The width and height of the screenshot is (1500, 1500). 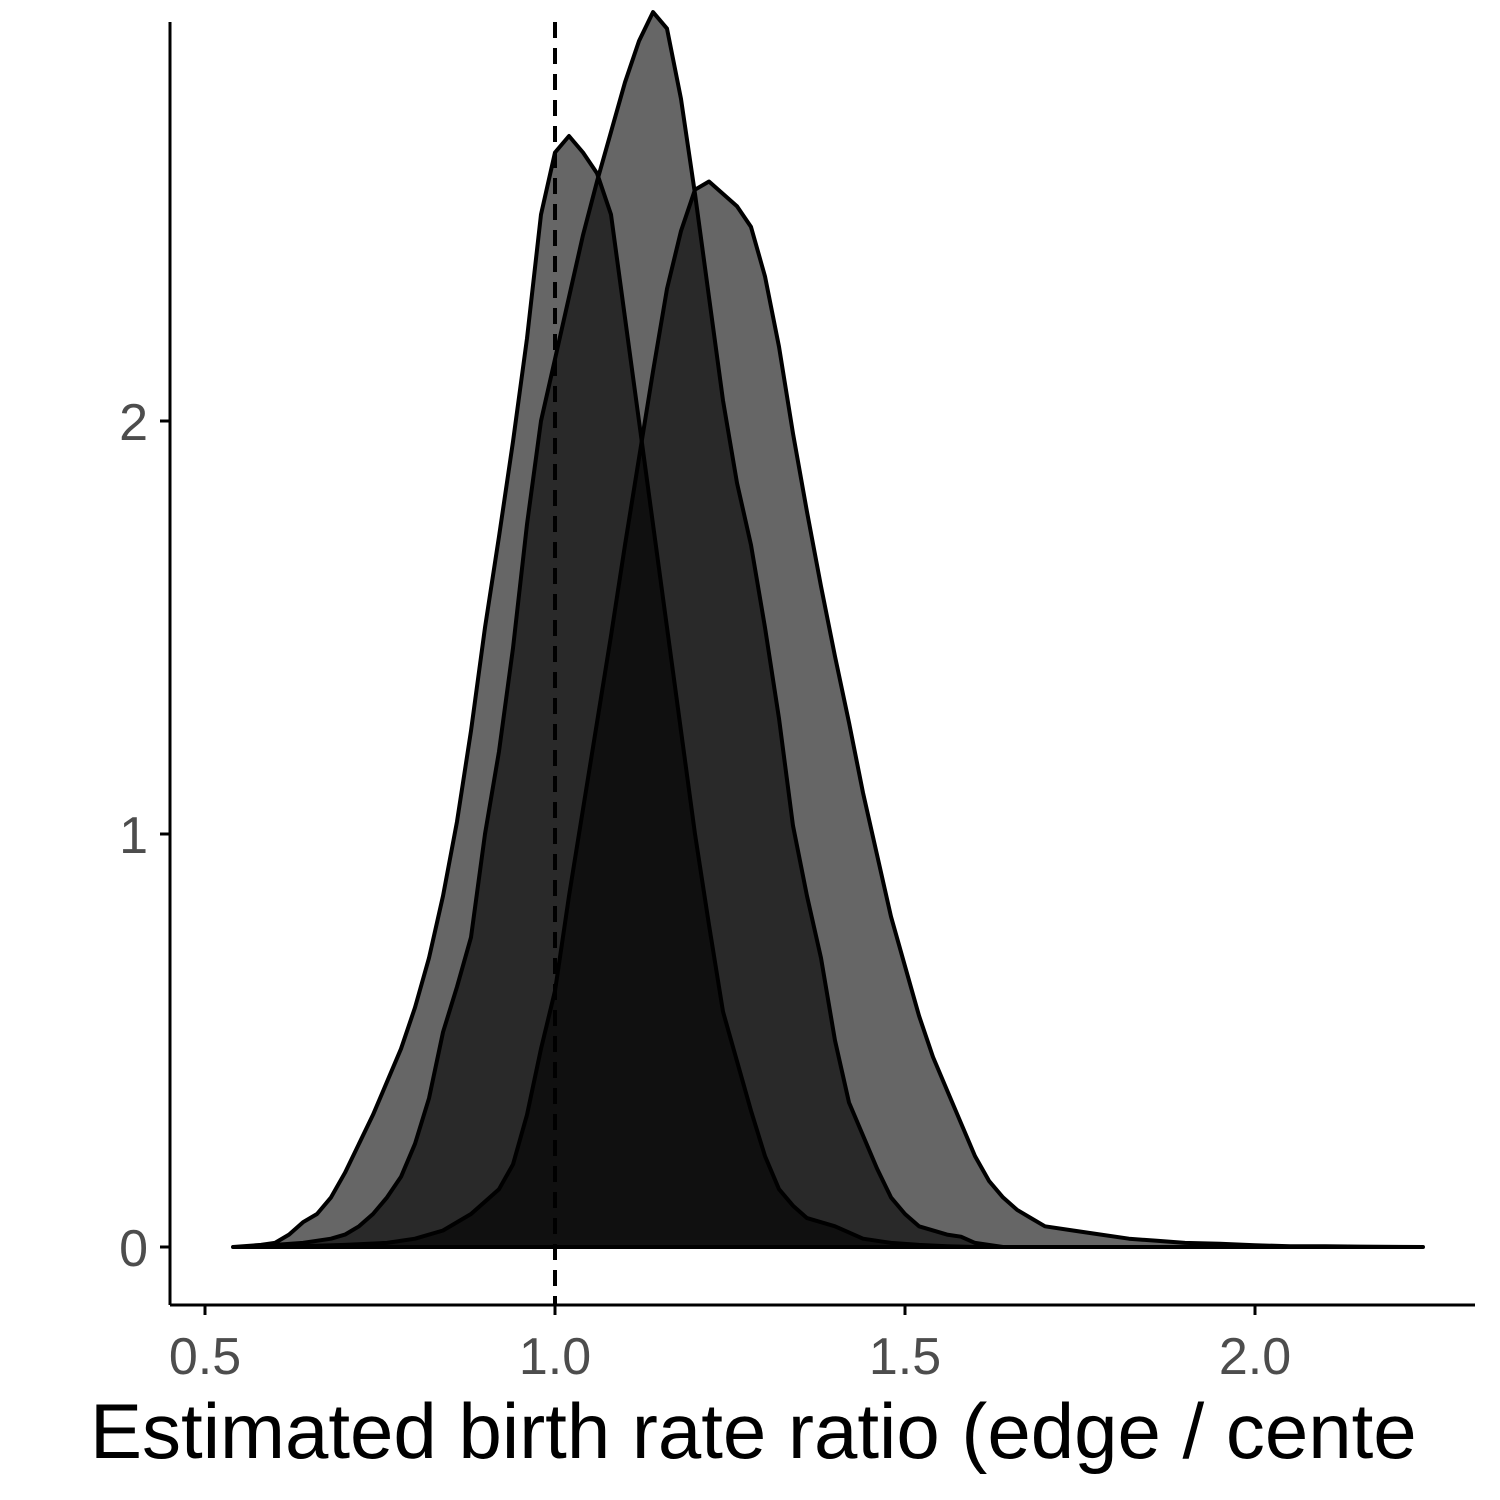 I want to click on x-tick-label: 2.0, so click(x=1255, y=1357).